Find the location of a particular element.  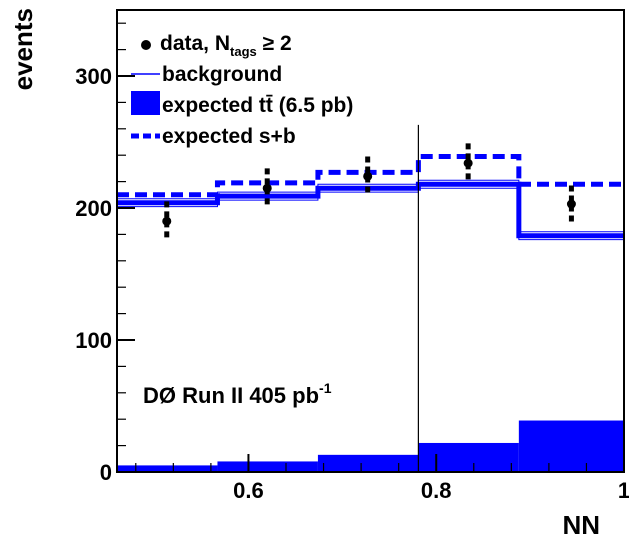

legend-ttbar-swatch is located at coordinates (145, 103).